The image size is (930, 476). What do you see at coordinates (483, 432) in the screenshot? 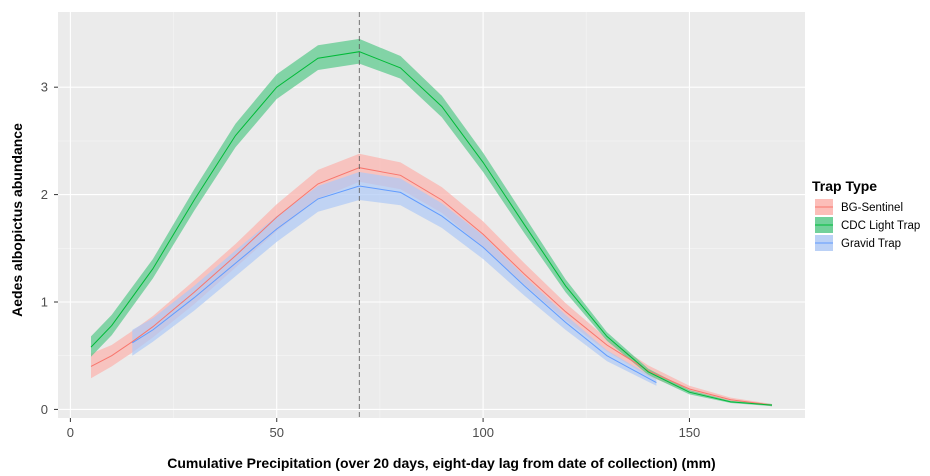
I see `x-tick-label: 100` at bounding box center [483, 432].